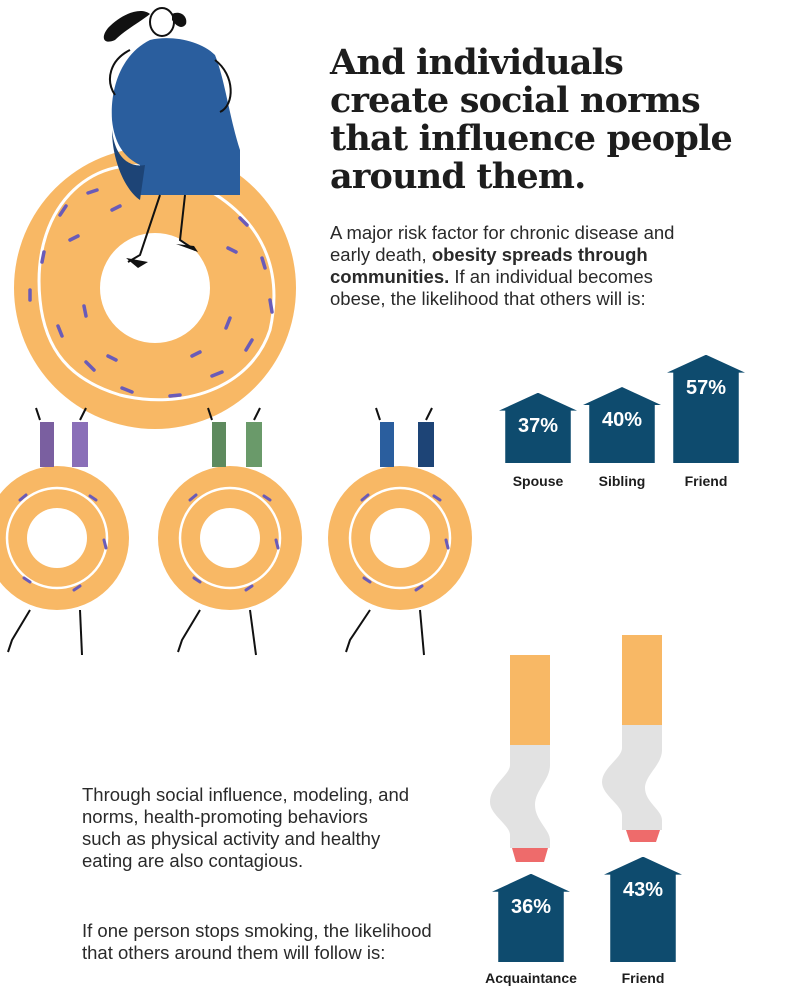 This screenshot has height=996, width=796. I want to click on title-line: create social norms, so click(515, 100).